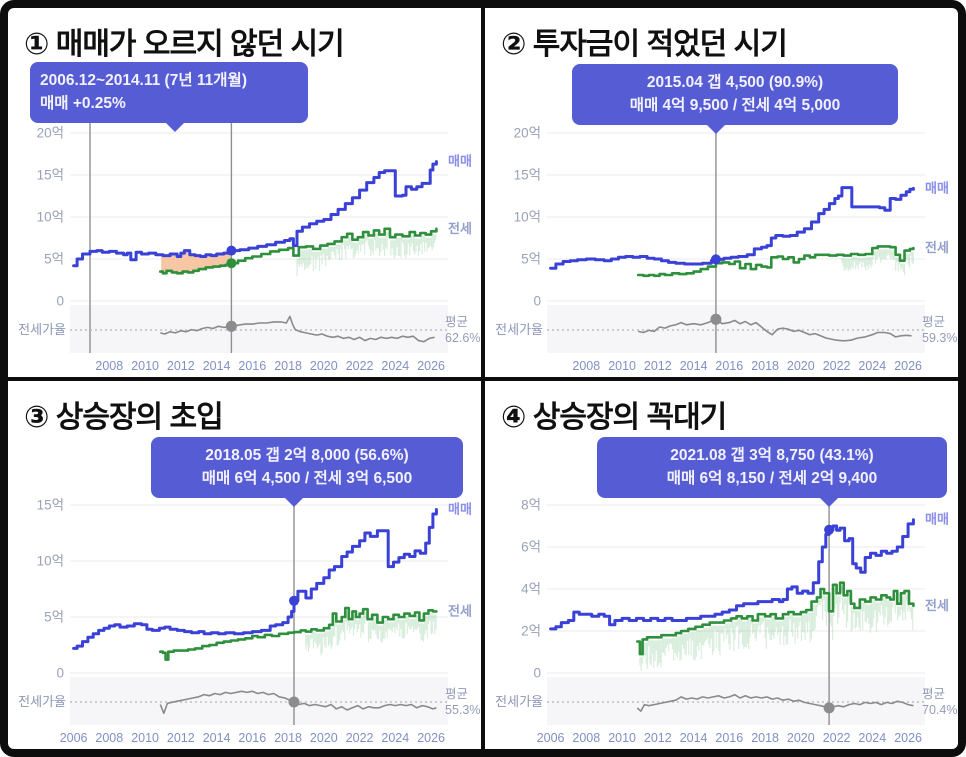 Image resolution: width=966 pixels, height=757 pixels. What do you see at coordinates (145, 366) in the screenshot?
I see `svg-text: 2010` at bounding box center [145, 366].